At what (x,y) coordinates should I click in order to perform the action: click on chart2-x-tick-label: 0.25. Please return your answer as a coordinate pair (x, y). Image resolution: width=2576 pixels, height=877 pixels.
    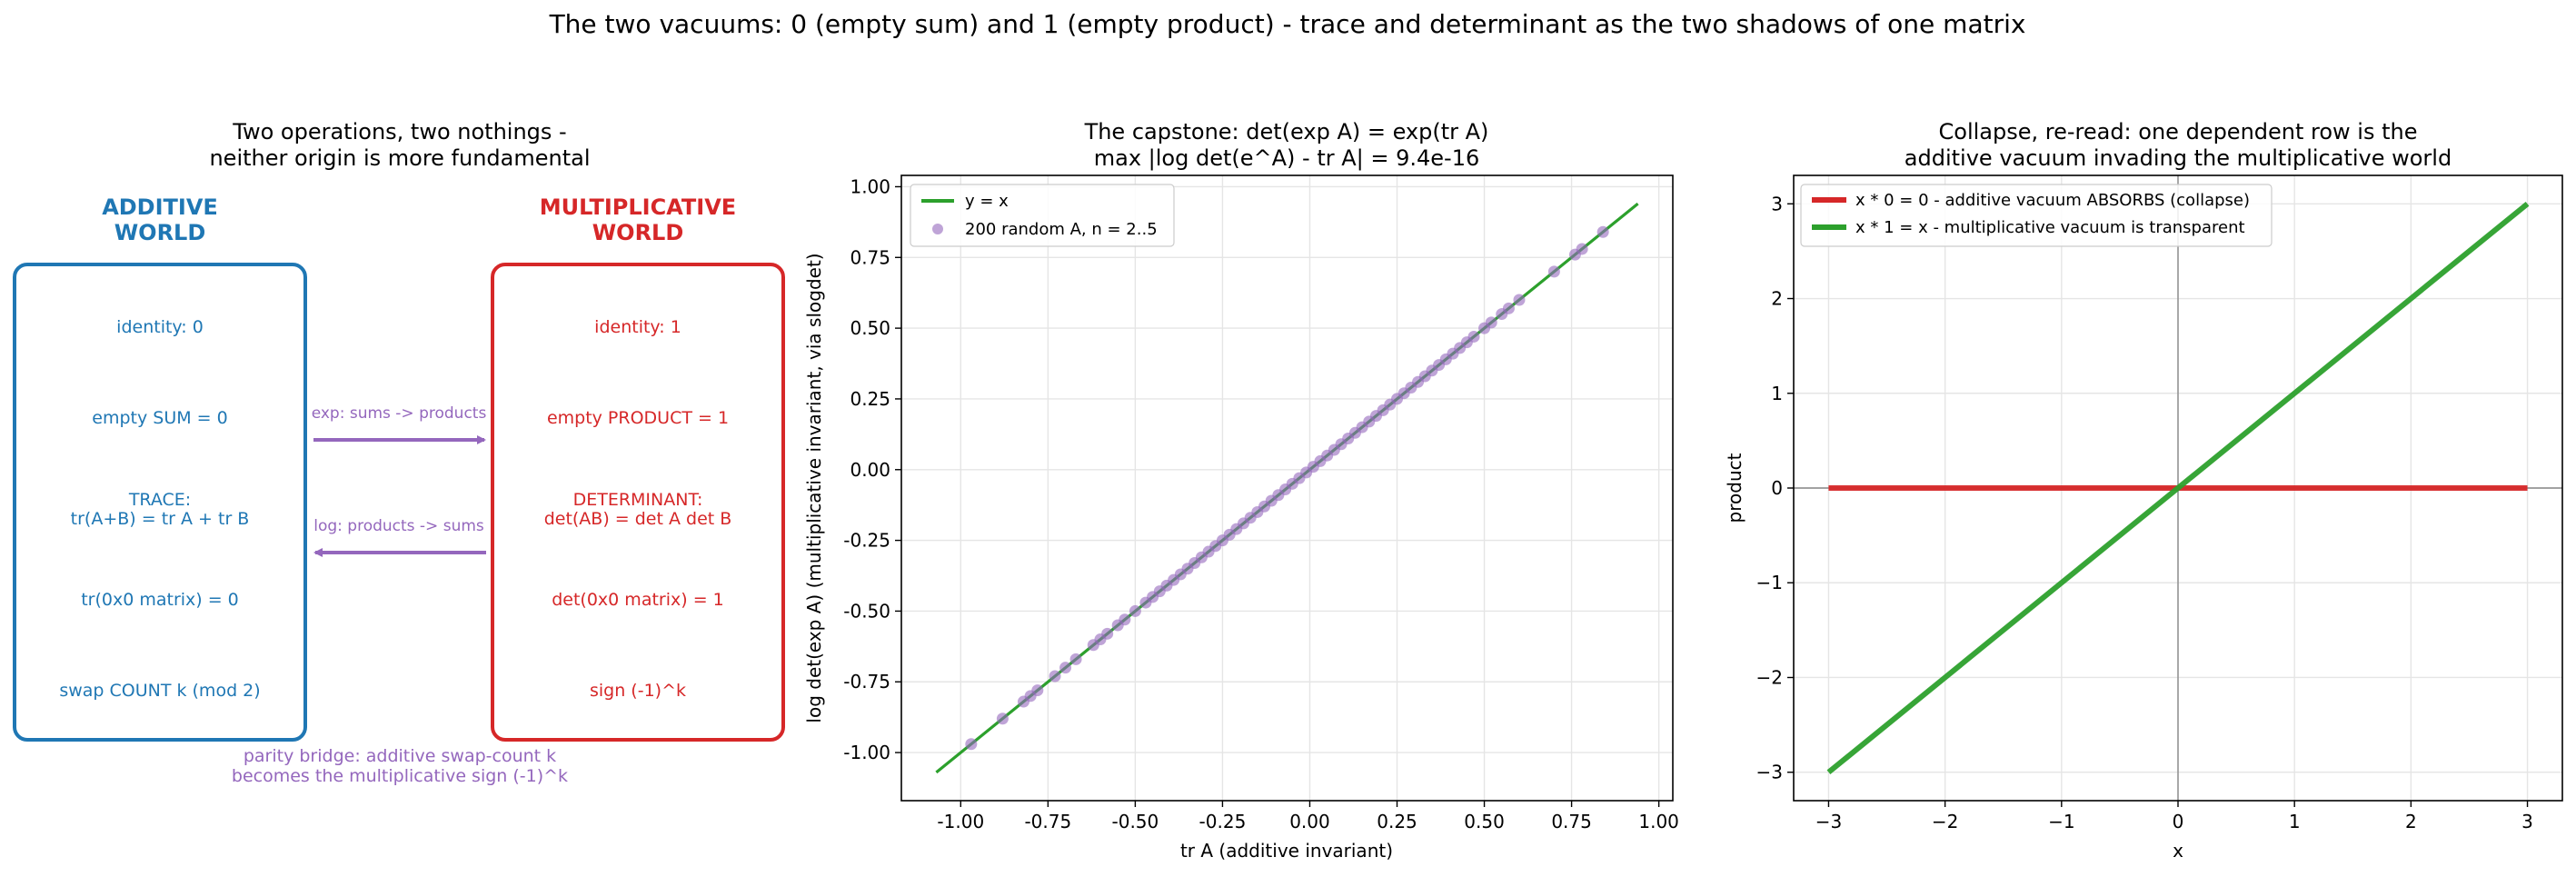
    Looking at the image, I should click on (1397, 822).